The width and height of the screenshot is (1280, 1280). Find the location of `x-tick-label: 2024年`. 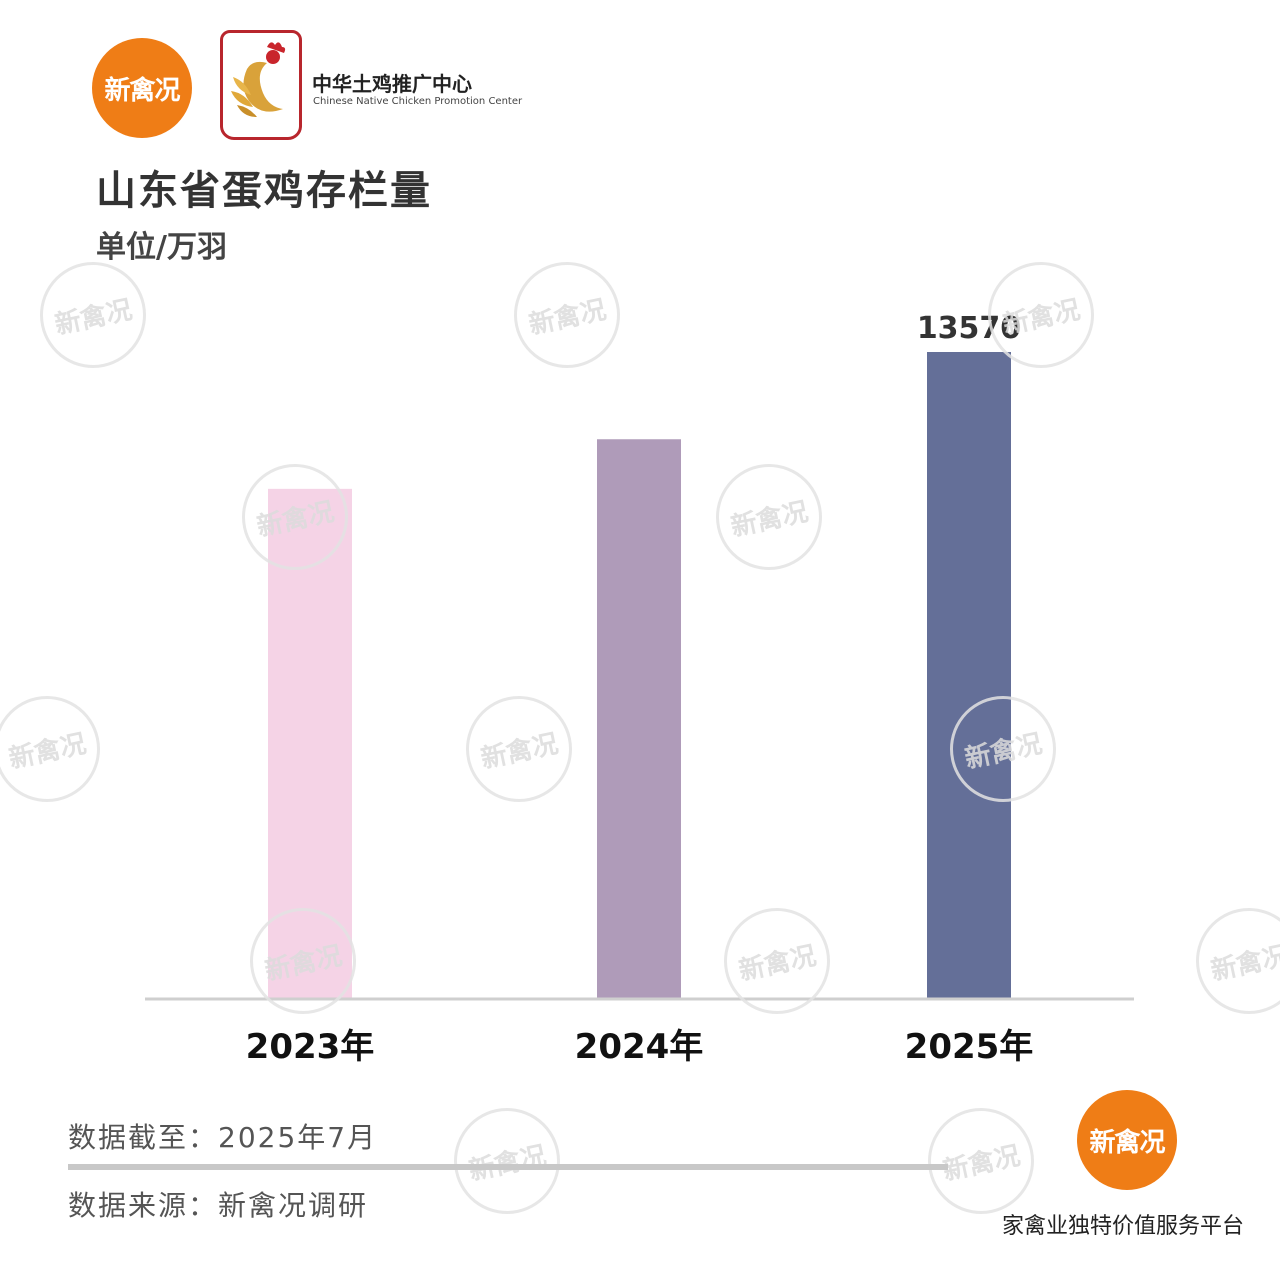

x-tick-label: 2024年 is located at coordinates (639, 1047).